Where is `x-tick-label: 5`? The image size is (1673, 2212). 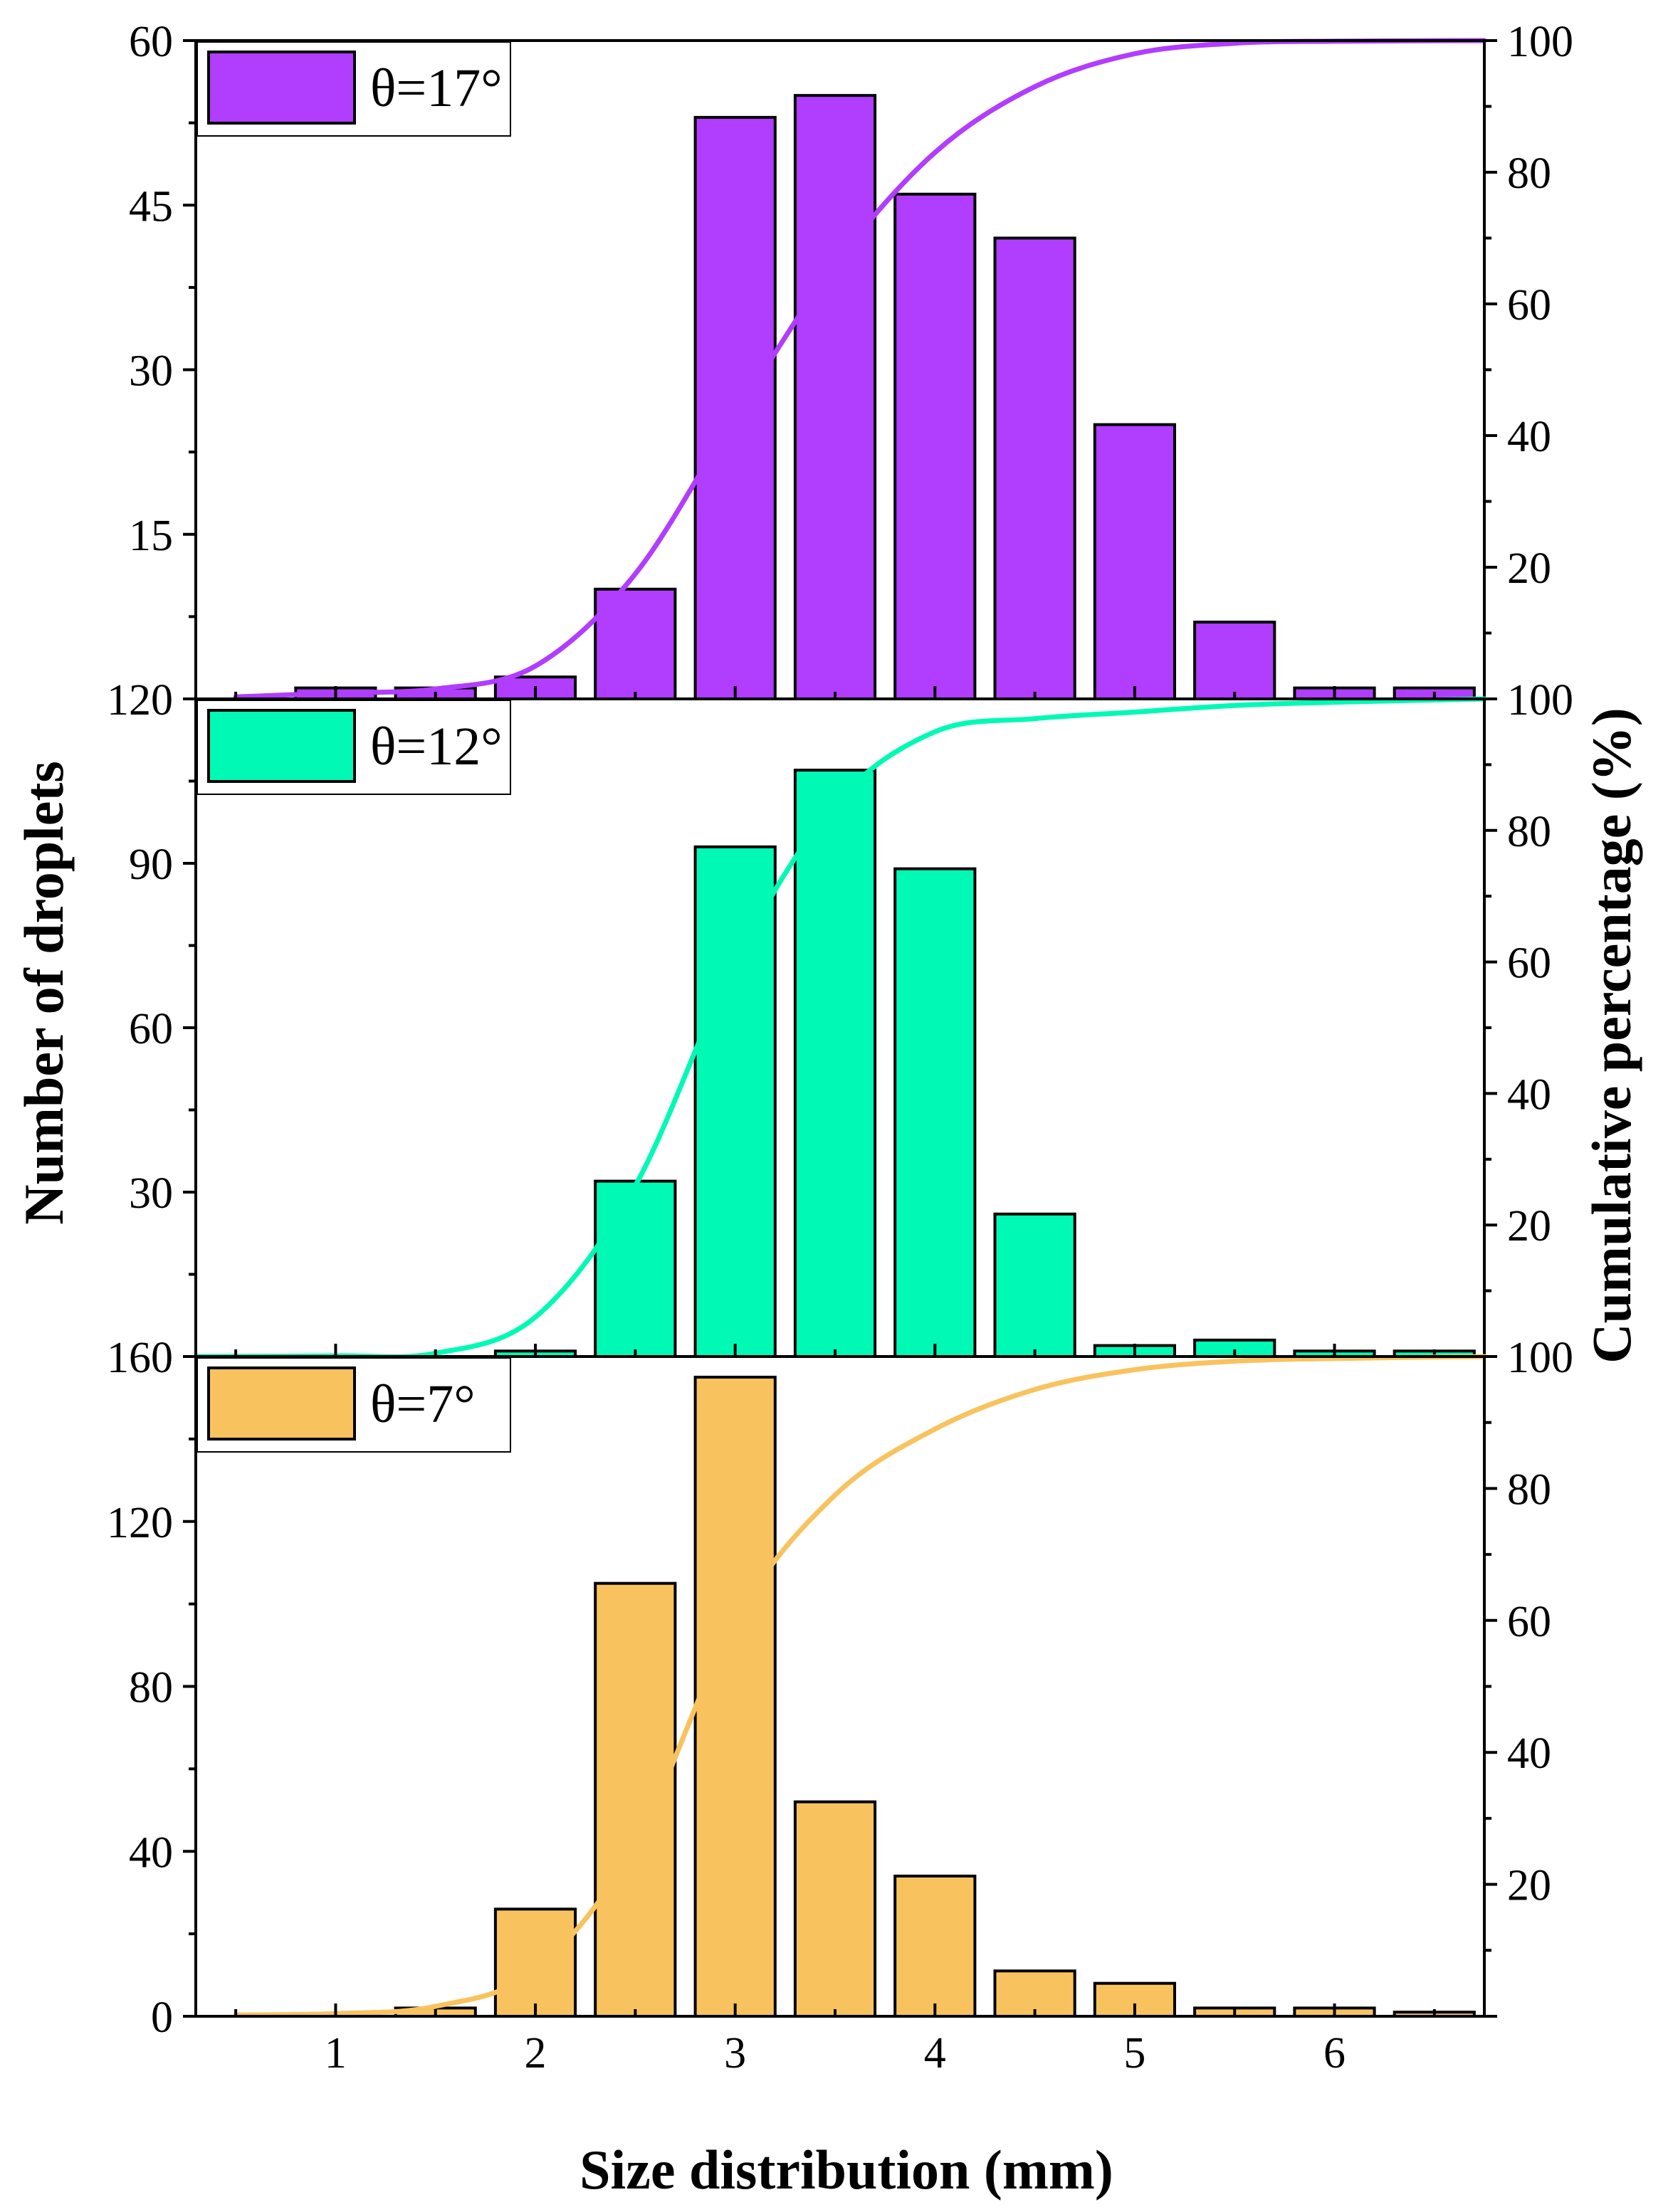 x-tick-label: 5 is located at coordinates (1134, 2053).